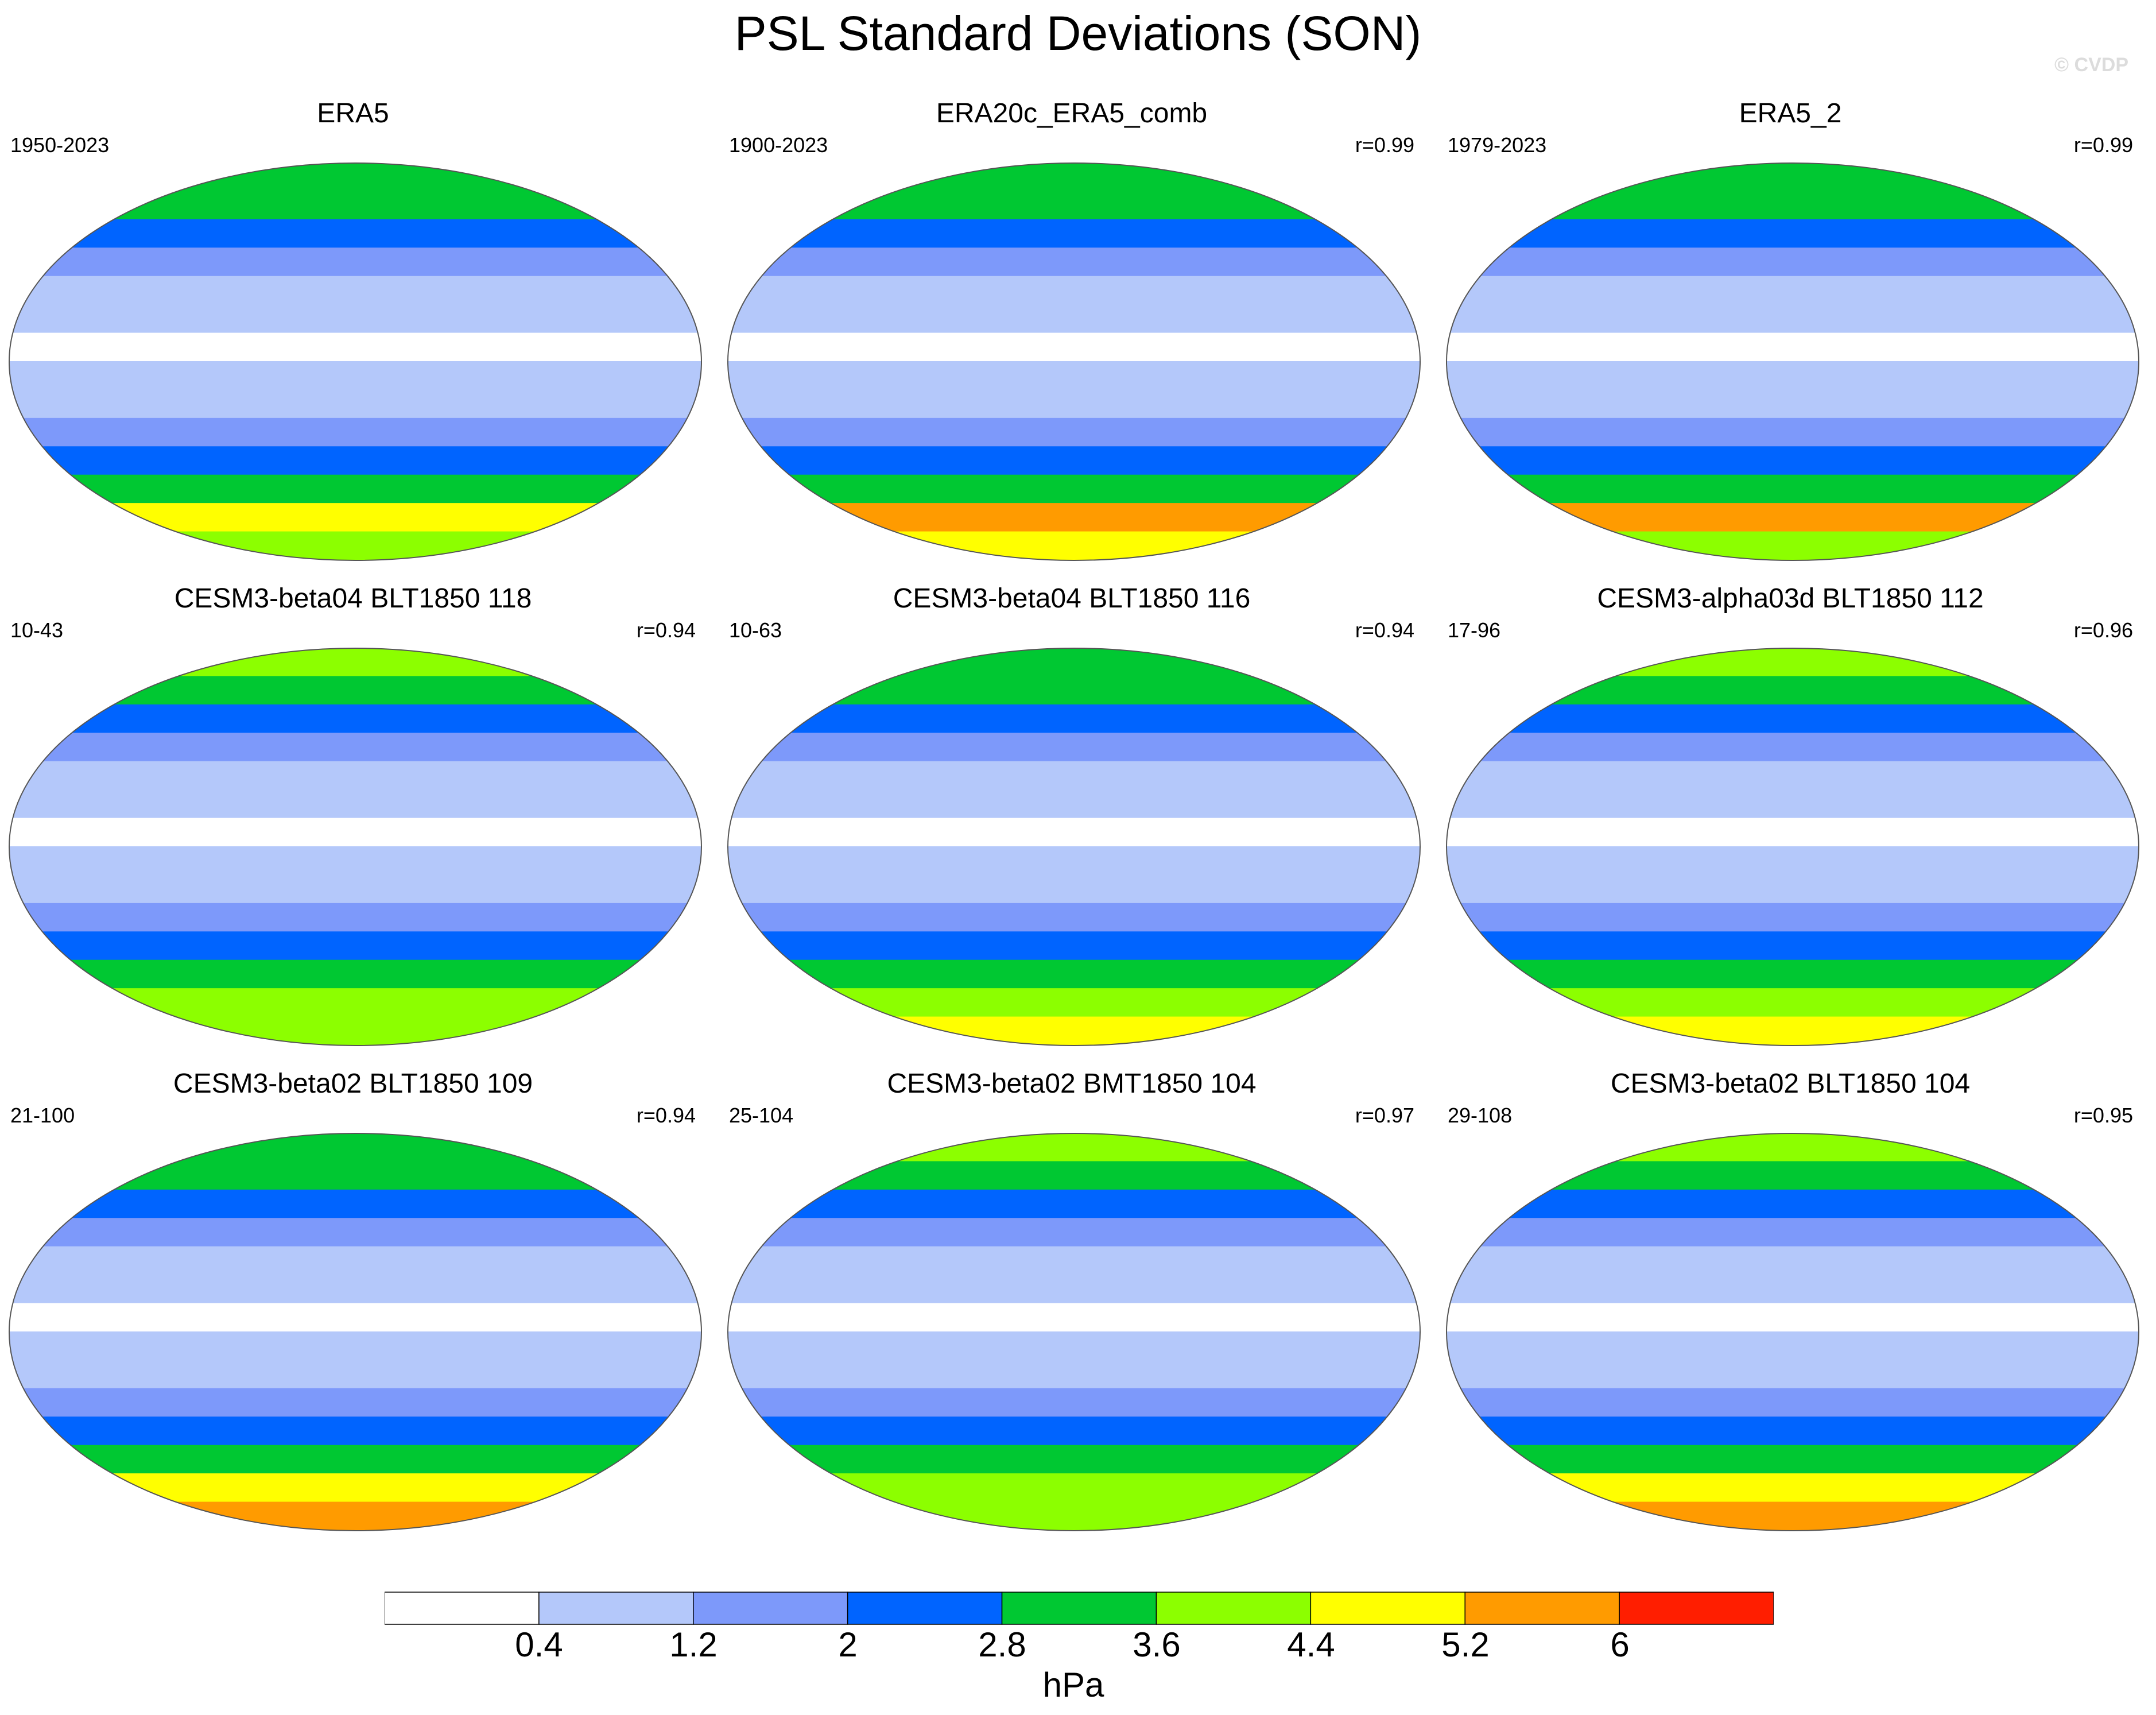 This screenshot has width=2156, height=1715. Describe the element at coordinates (2091, 65) in the screenshot. I see `cvdp-watermark: © CVDP` at that location.